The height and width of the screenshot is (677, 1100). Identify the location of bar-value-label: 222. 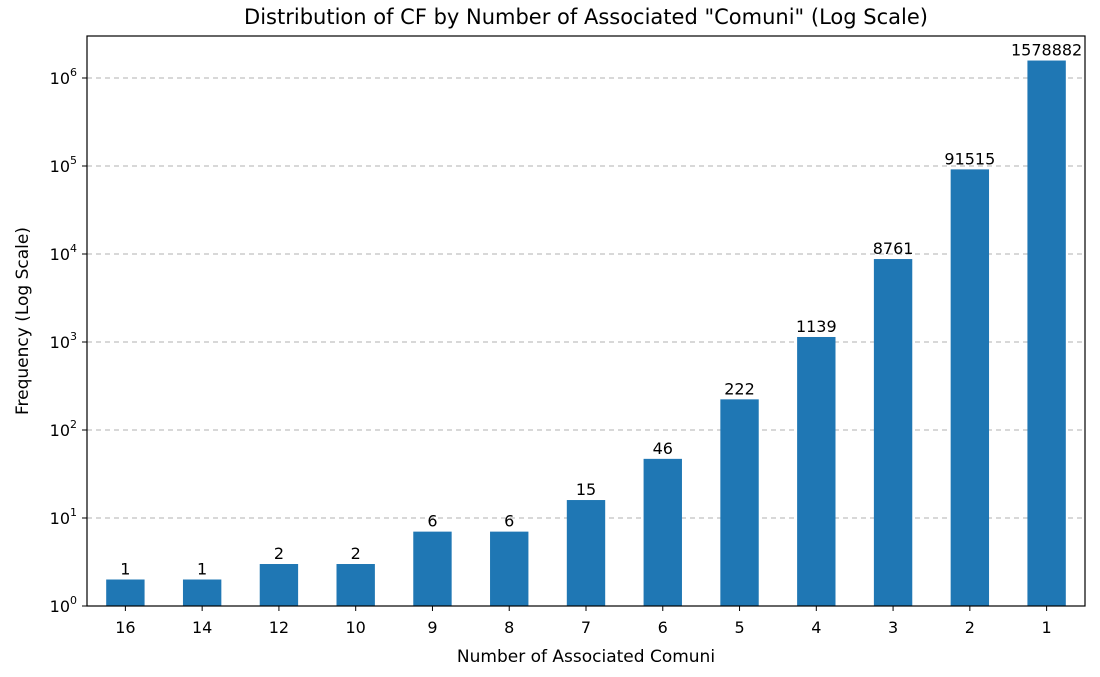
(739, 388).